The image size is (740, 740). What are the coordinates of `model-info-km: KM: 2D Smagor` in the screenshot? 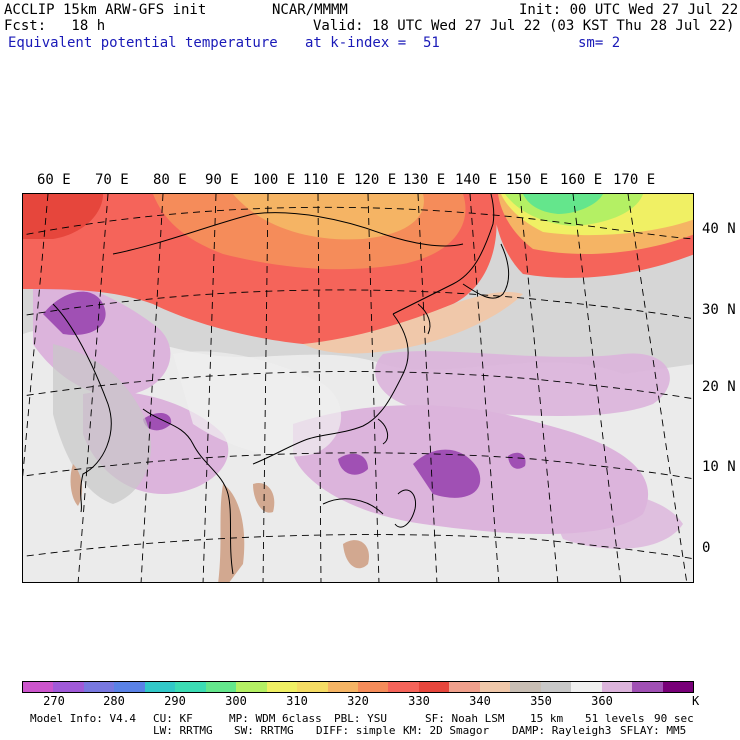 It's located at (446, 730).